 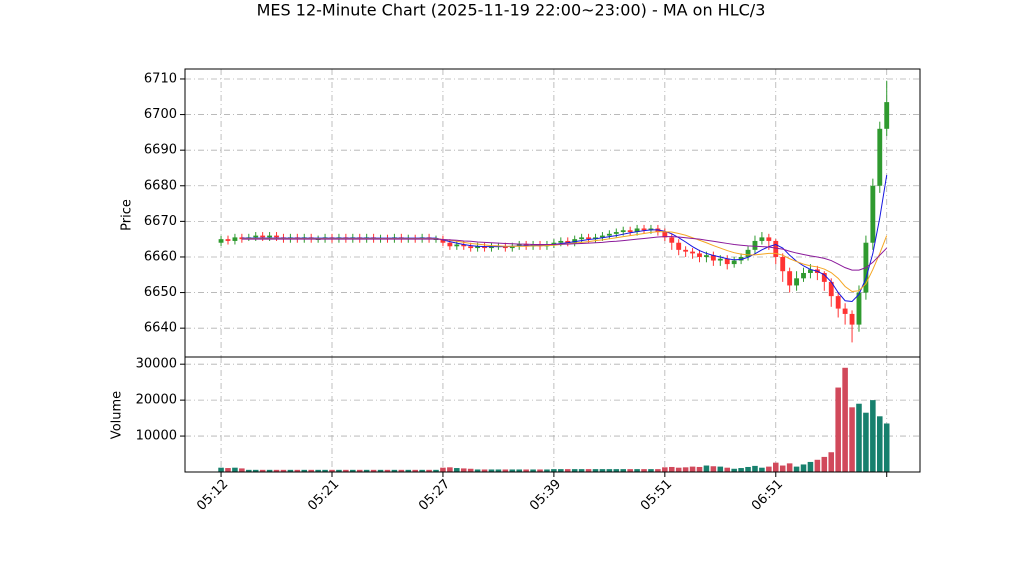 I want to click on x-tick-label: 05:21, so click(x=323, y=495).